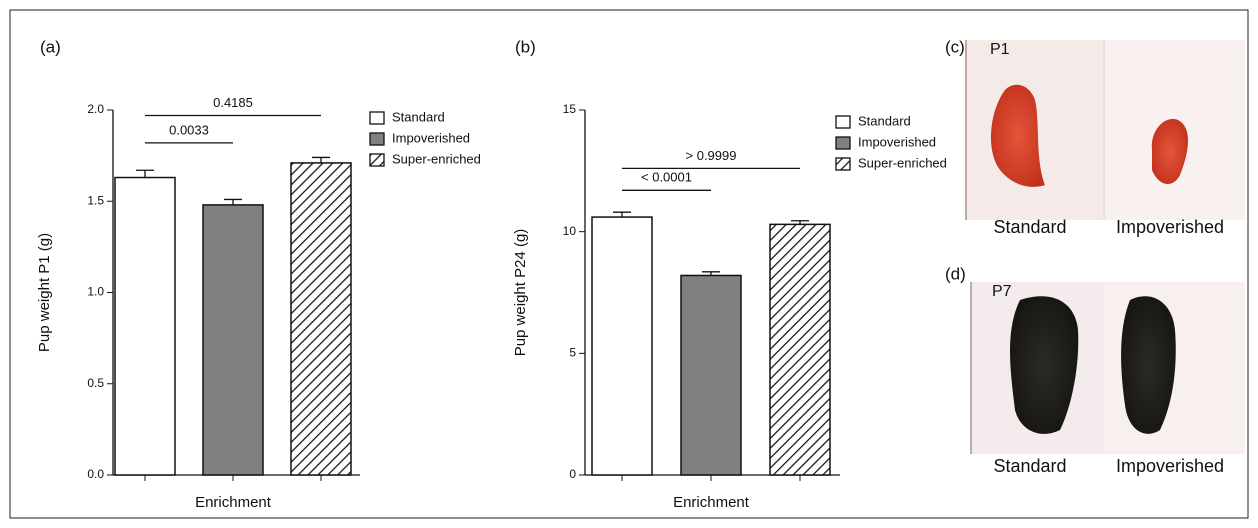 This screenshot has height=528, width=1258. Describe the element at coordinates (1000, 49) in the screenshot. I see `stage-label: P1` at that location.